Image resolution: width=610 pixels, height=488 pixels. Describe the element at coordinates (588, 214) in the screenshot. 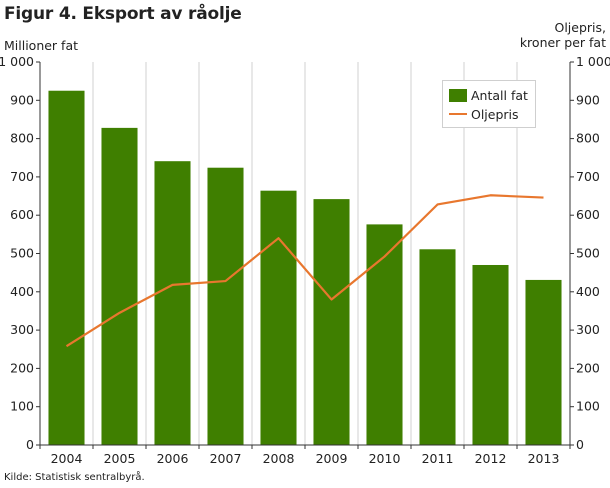

I see `y2-tick-label: 600` at that location.